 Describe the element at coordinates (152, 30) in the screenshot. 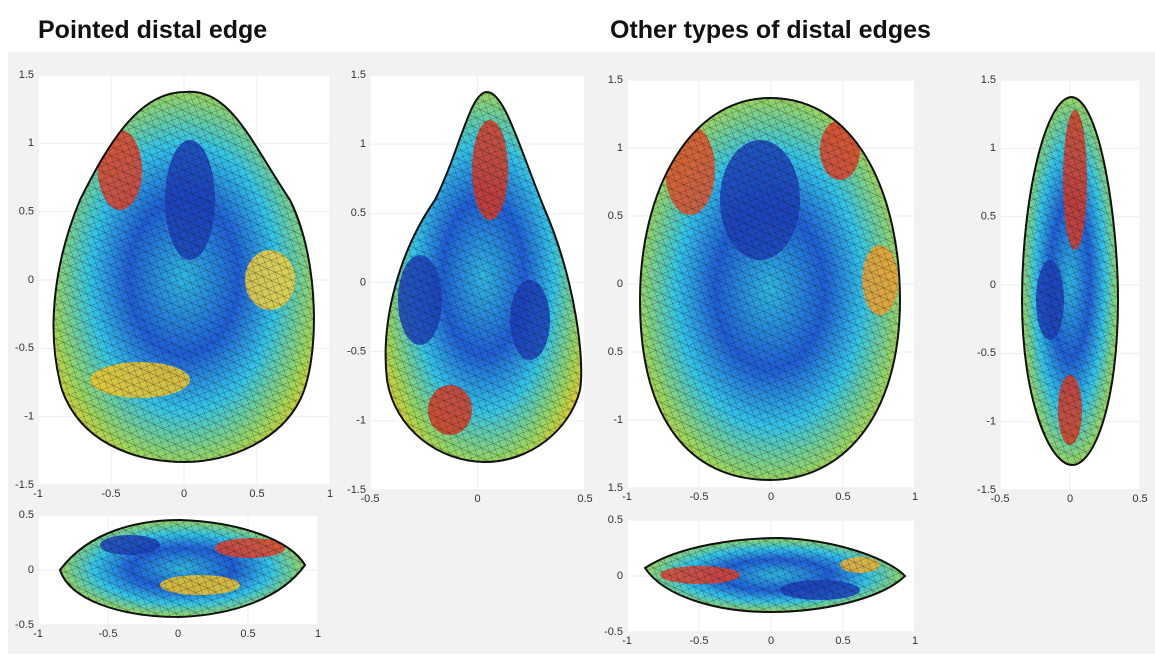

I see `left-title: Pointed distal edge` at that location.